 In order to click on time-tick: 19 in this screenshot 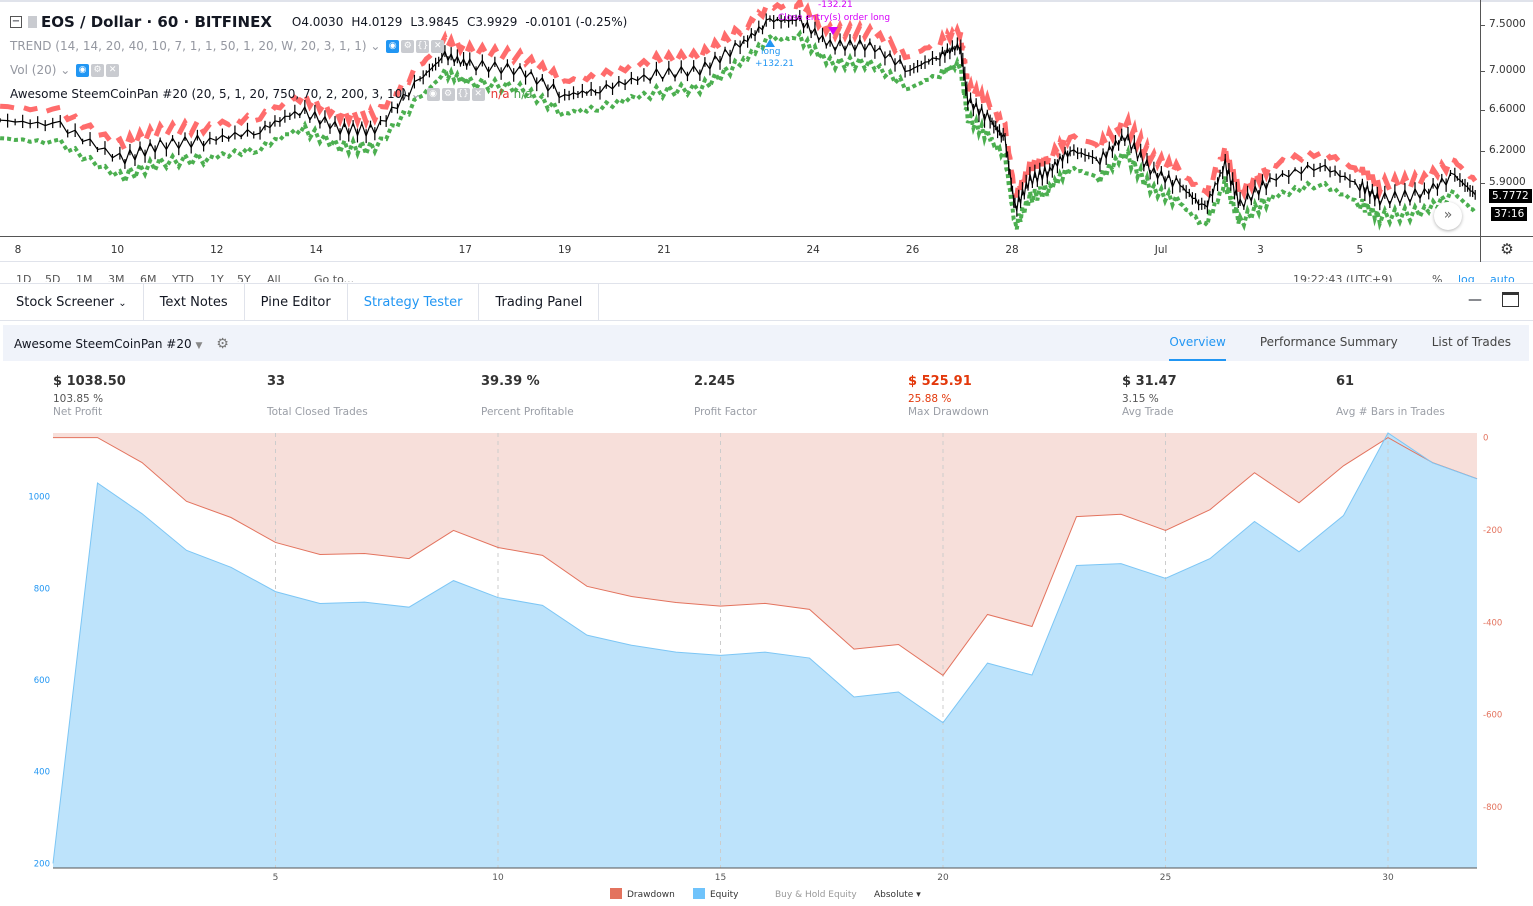, I will do `click(565, 250)`.